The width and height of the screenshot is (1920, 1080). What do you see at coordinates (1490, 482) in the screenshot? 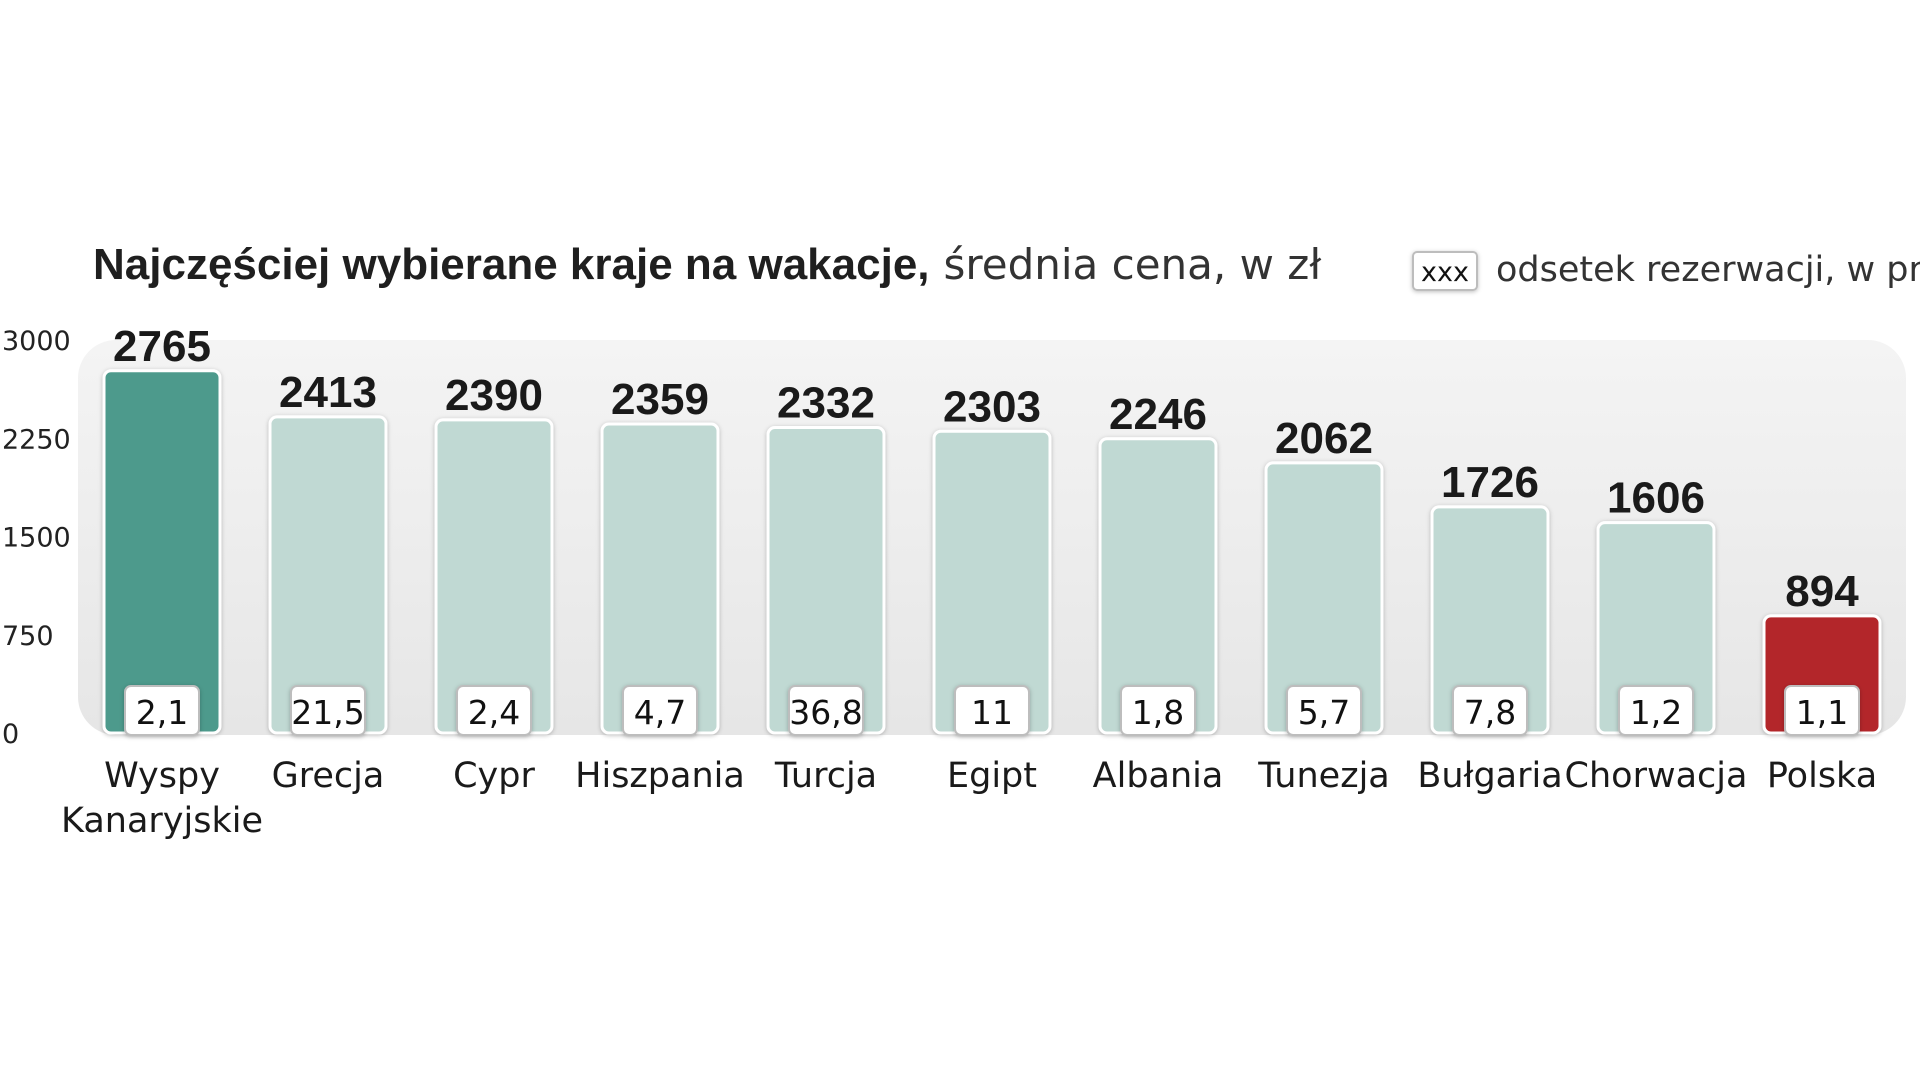
I see `bar-value-label: 1726` at bounding box center [1490, 482].